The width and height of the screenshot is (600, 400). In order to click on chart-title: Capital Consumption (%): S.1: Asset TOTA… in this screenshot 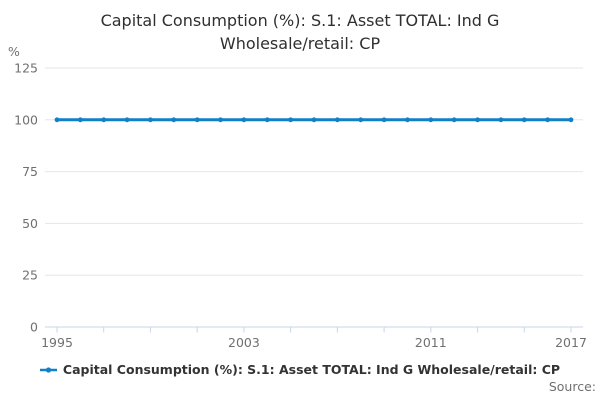, I will do `click(300, 32)`.